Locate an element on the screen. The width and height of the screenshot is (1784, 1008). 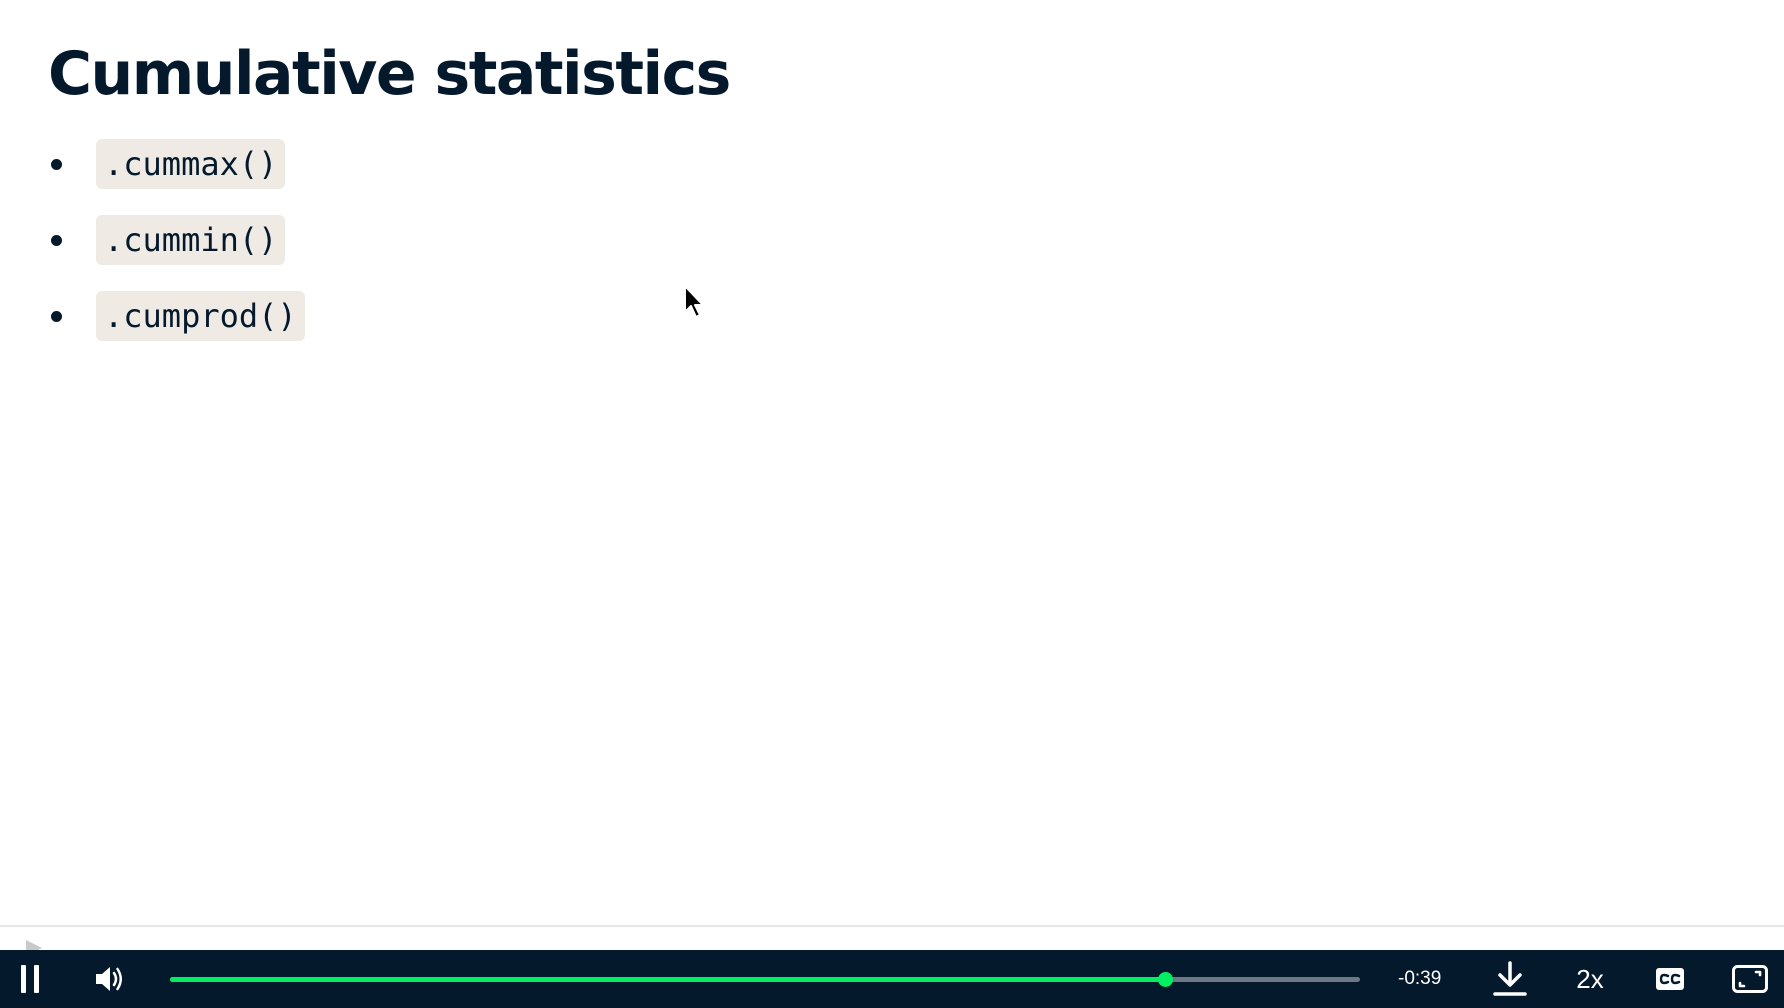
player-controls-bar: -0:39 2x is located at coordinates (892, 979).